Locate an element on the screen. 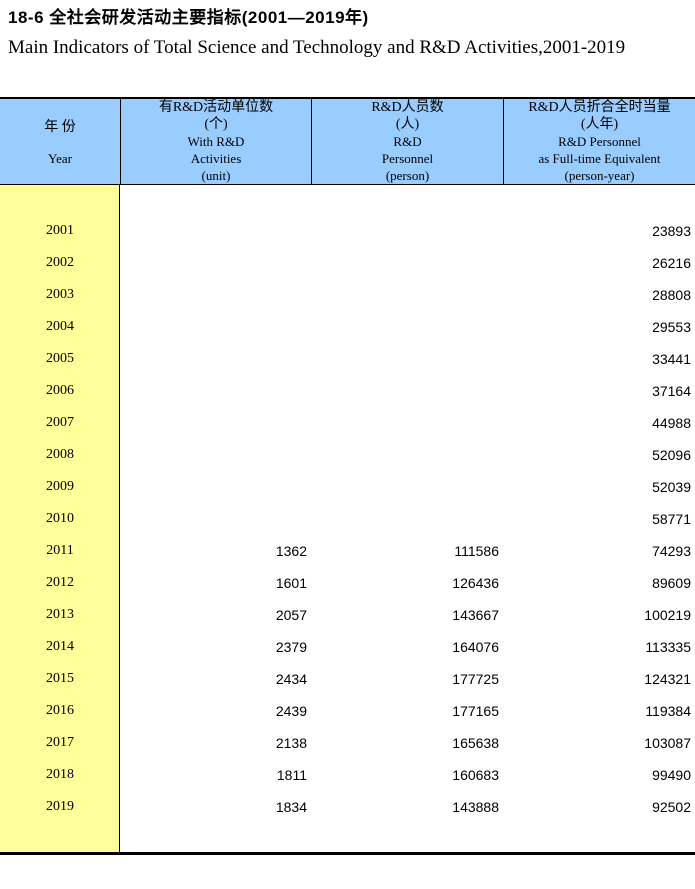 This screenshot has width=695, height=889. header-line: R&D Personnel is located at coordinates (599, 141).